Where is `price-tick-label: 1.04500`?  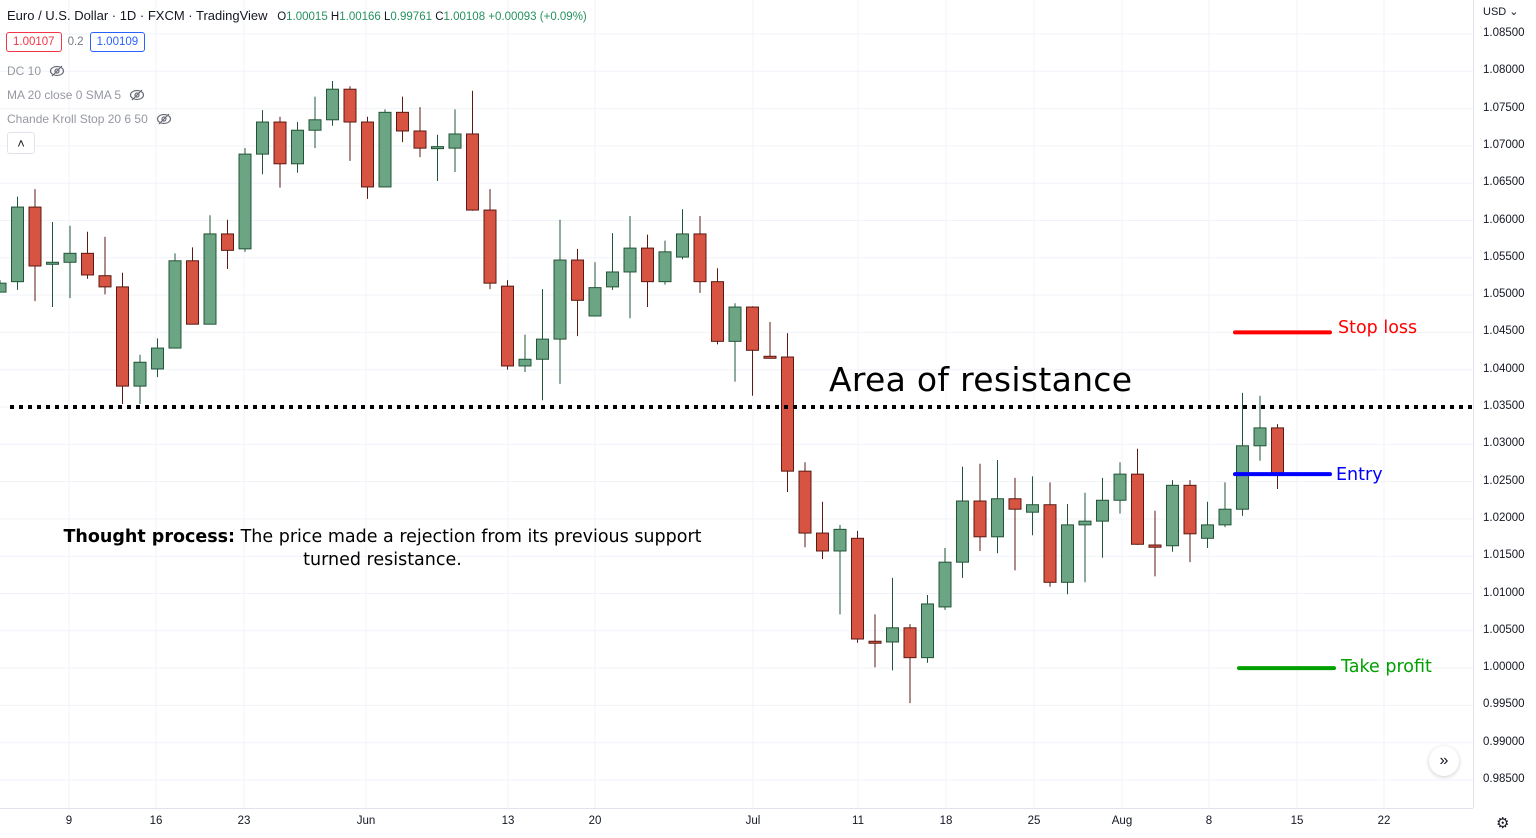
price-tick-label: 1.04500 is located at coordinates (1504, 331).